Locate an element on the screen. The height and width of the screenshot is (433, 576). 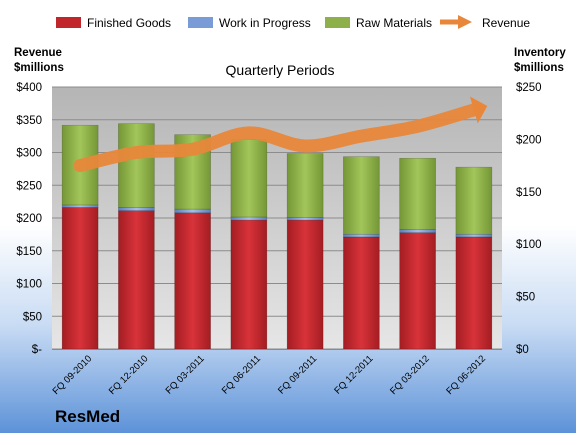
chart-title: Quarterly Periods is located at coordinates (280, 70).